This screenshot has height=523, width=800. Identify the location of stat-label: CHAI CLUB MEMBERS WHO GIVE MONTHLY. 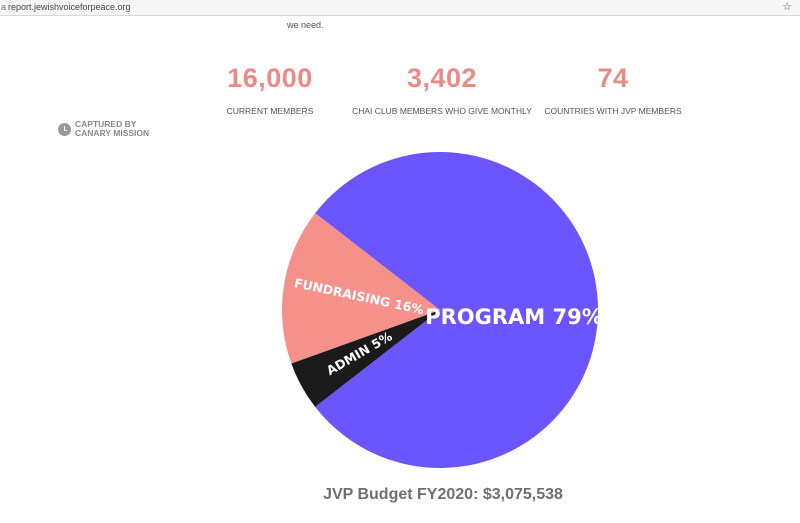
(442, 111).